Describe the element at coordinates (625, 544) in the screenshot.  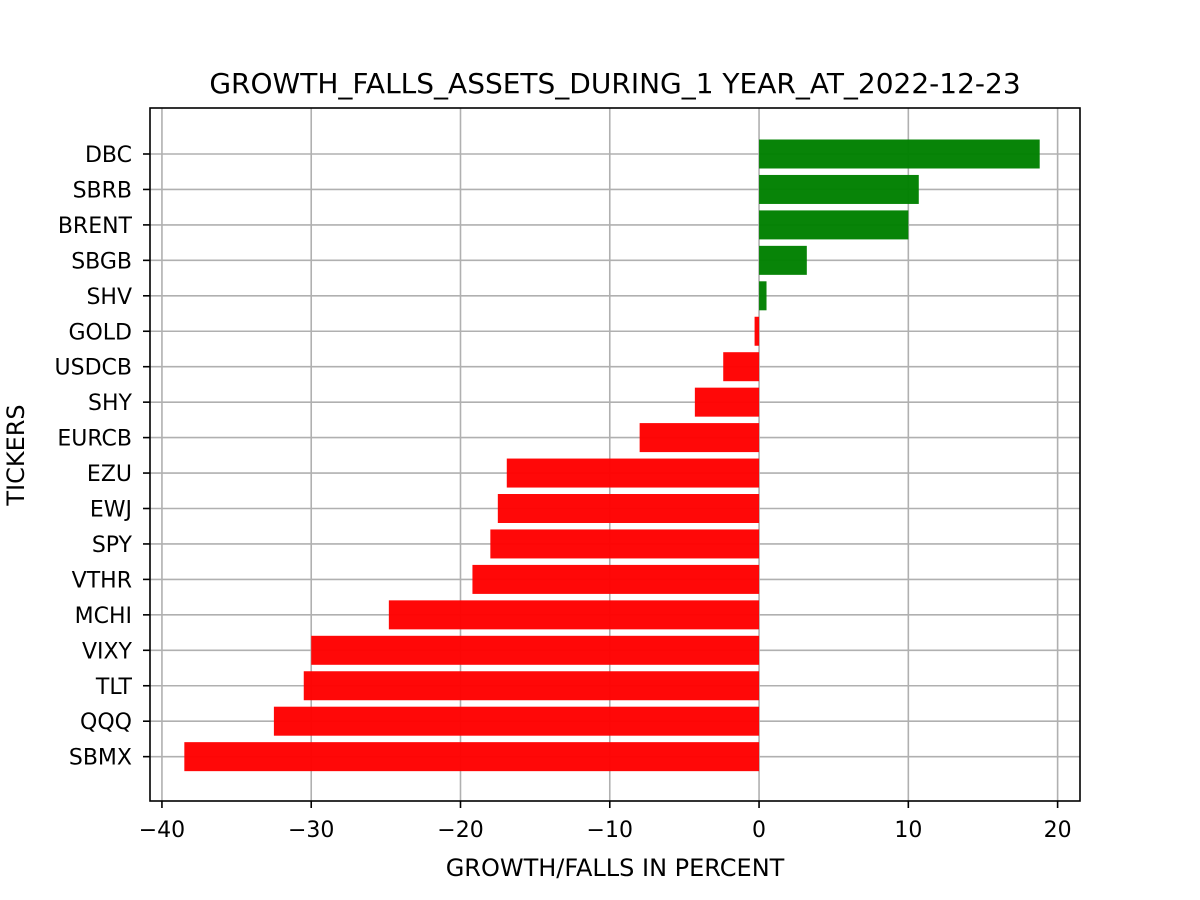
I see `bar-spy` at that location.